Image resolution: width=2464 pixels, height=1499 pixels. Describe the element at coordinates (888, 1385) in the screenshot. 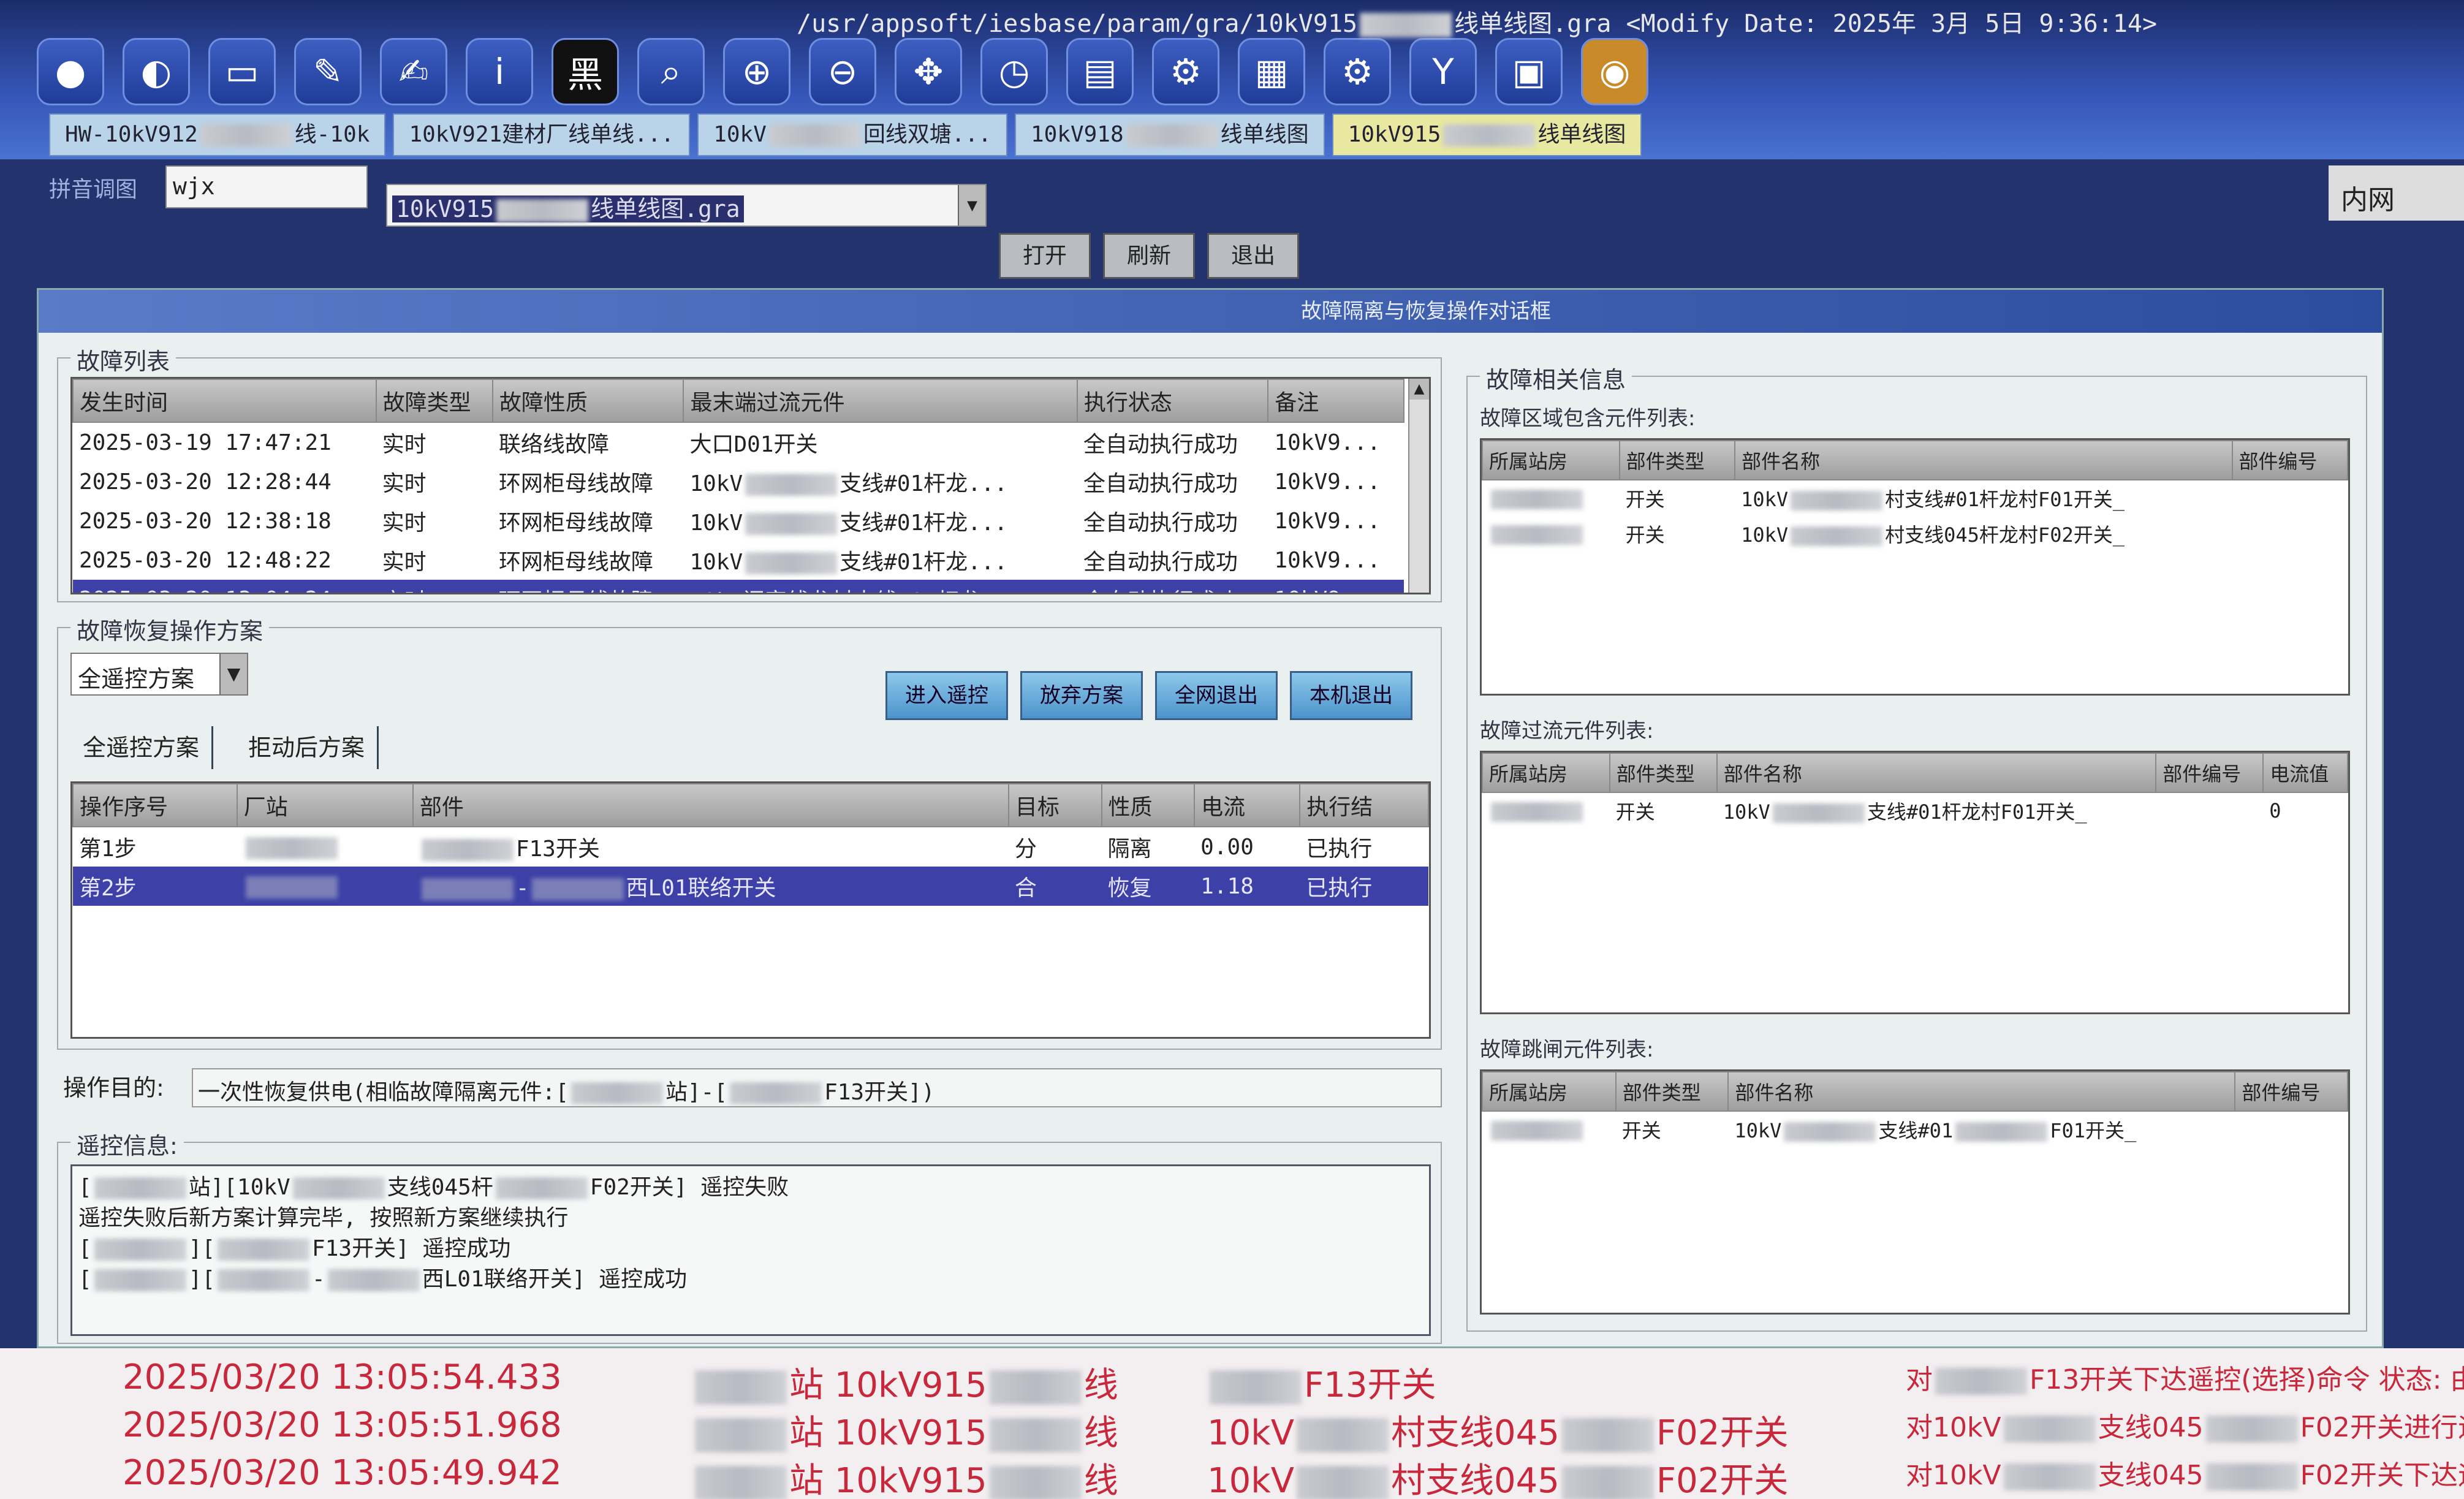

I see `event-line-text: 站 10kV915` at that location.